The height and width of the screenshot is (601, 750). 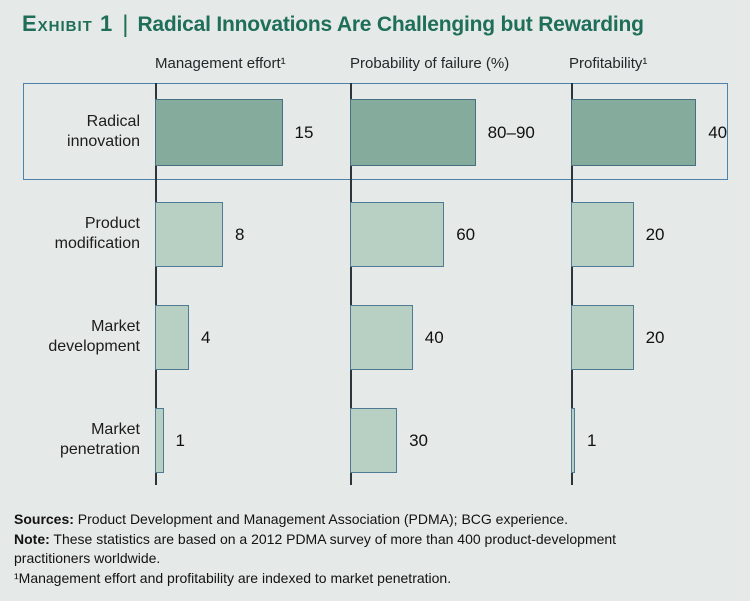 What do you see at coordinates (99, 439) in the screenshot?
I see `category-label: Market penetration` at bounding box center [99, 439].